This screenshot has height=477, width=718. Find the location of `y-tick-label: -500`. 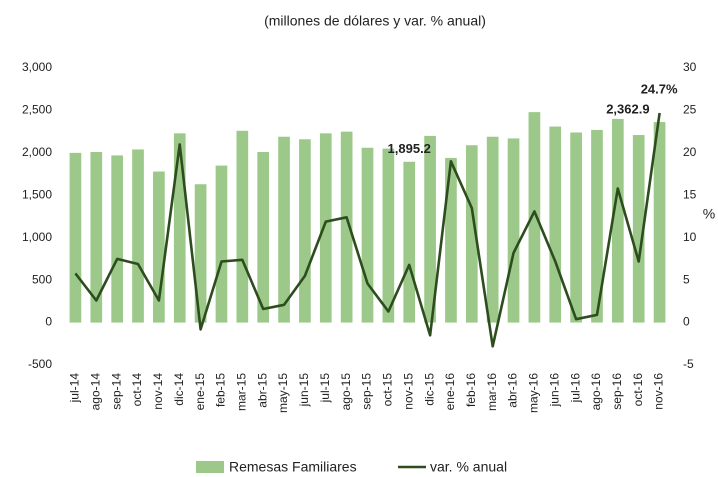

y-tick-label: -500 is located at coordinates (40, 364).